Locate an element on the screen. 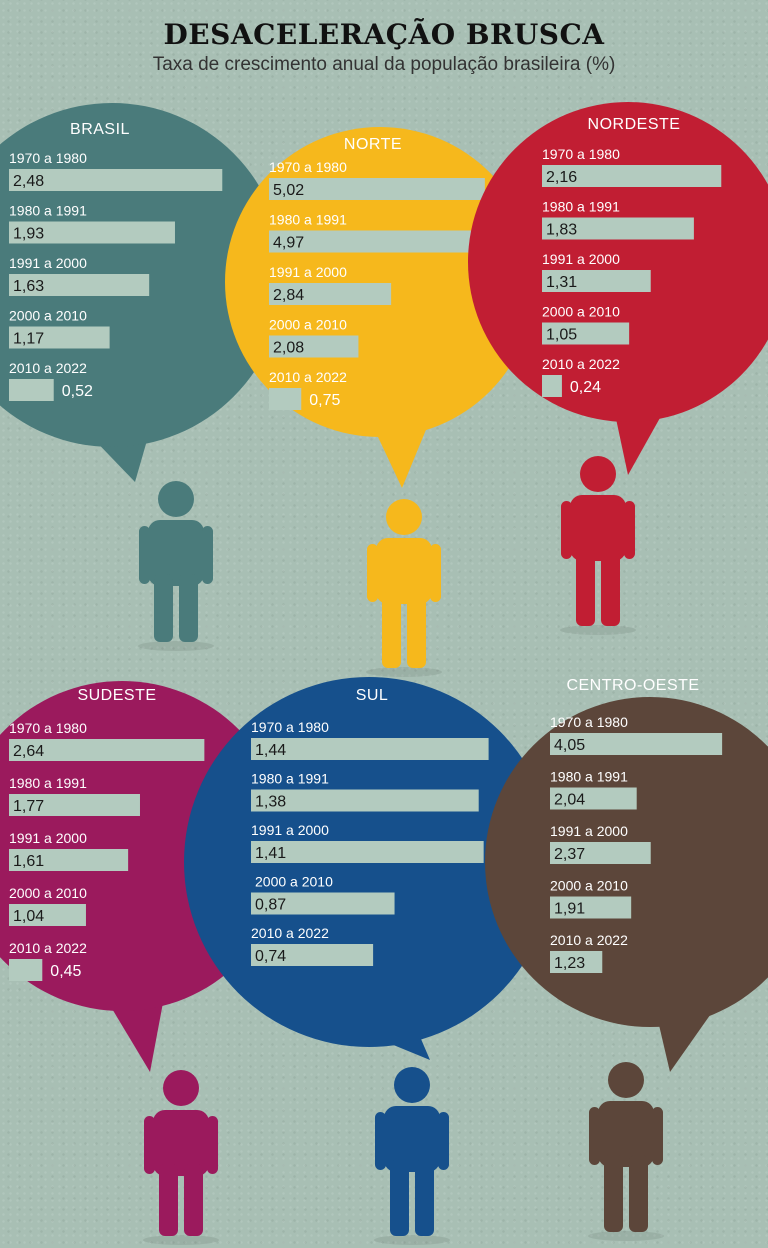 This screenshot has height=1248, width=768. value-label: 0,75 is located at coordinates (324, 400).